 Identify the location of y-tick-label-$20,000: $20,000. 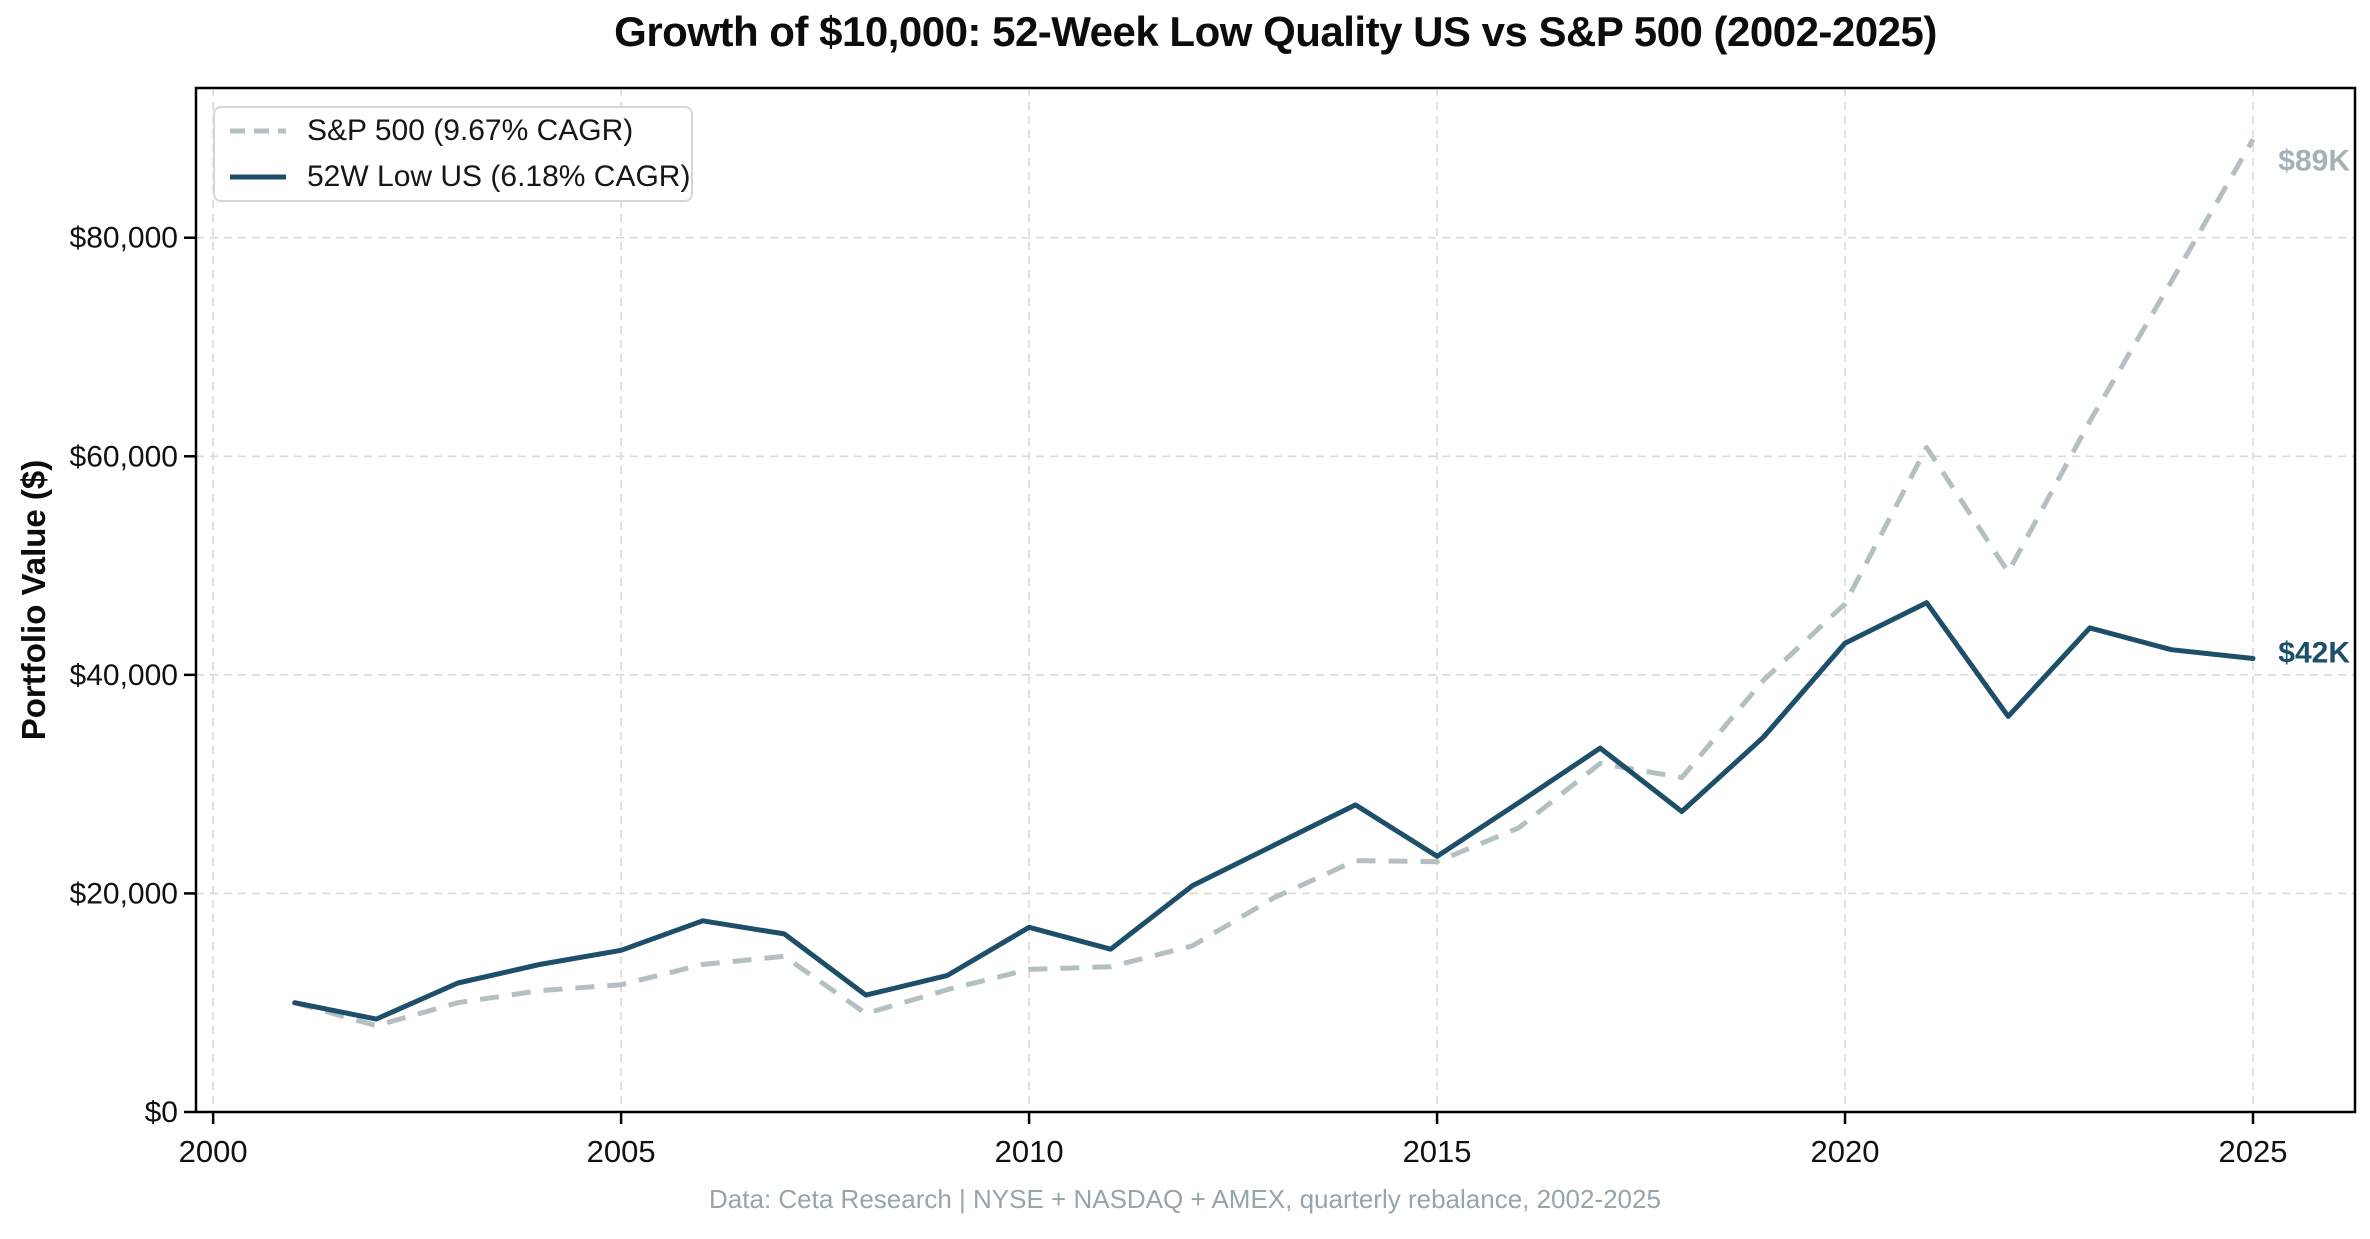
(124, 893).